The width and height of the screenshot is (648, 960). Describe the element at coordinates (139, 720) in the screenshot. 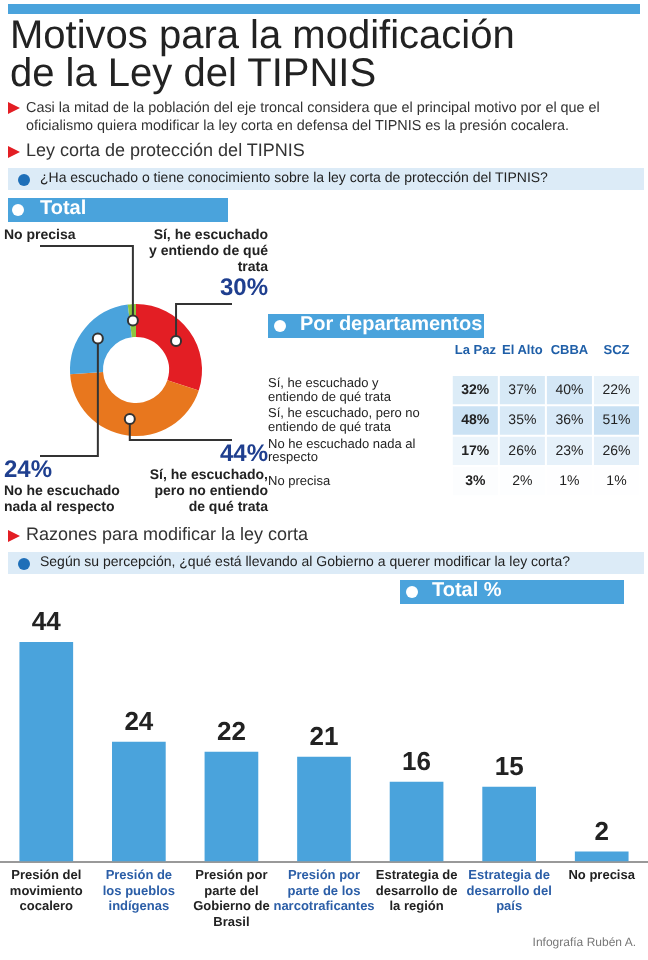

I see `data-label: 24` at that location.